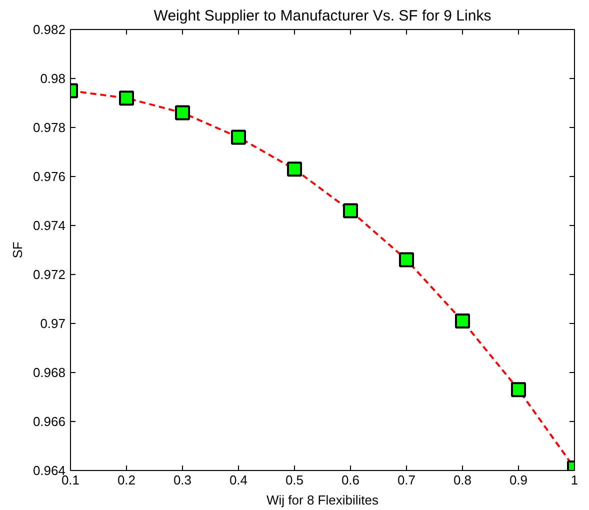 The image size is (589, 510). What do you see at coordinates (518, 480) in the screenshot?
I see `x-tick-label: 0.9` at bounding box center [518, 480].